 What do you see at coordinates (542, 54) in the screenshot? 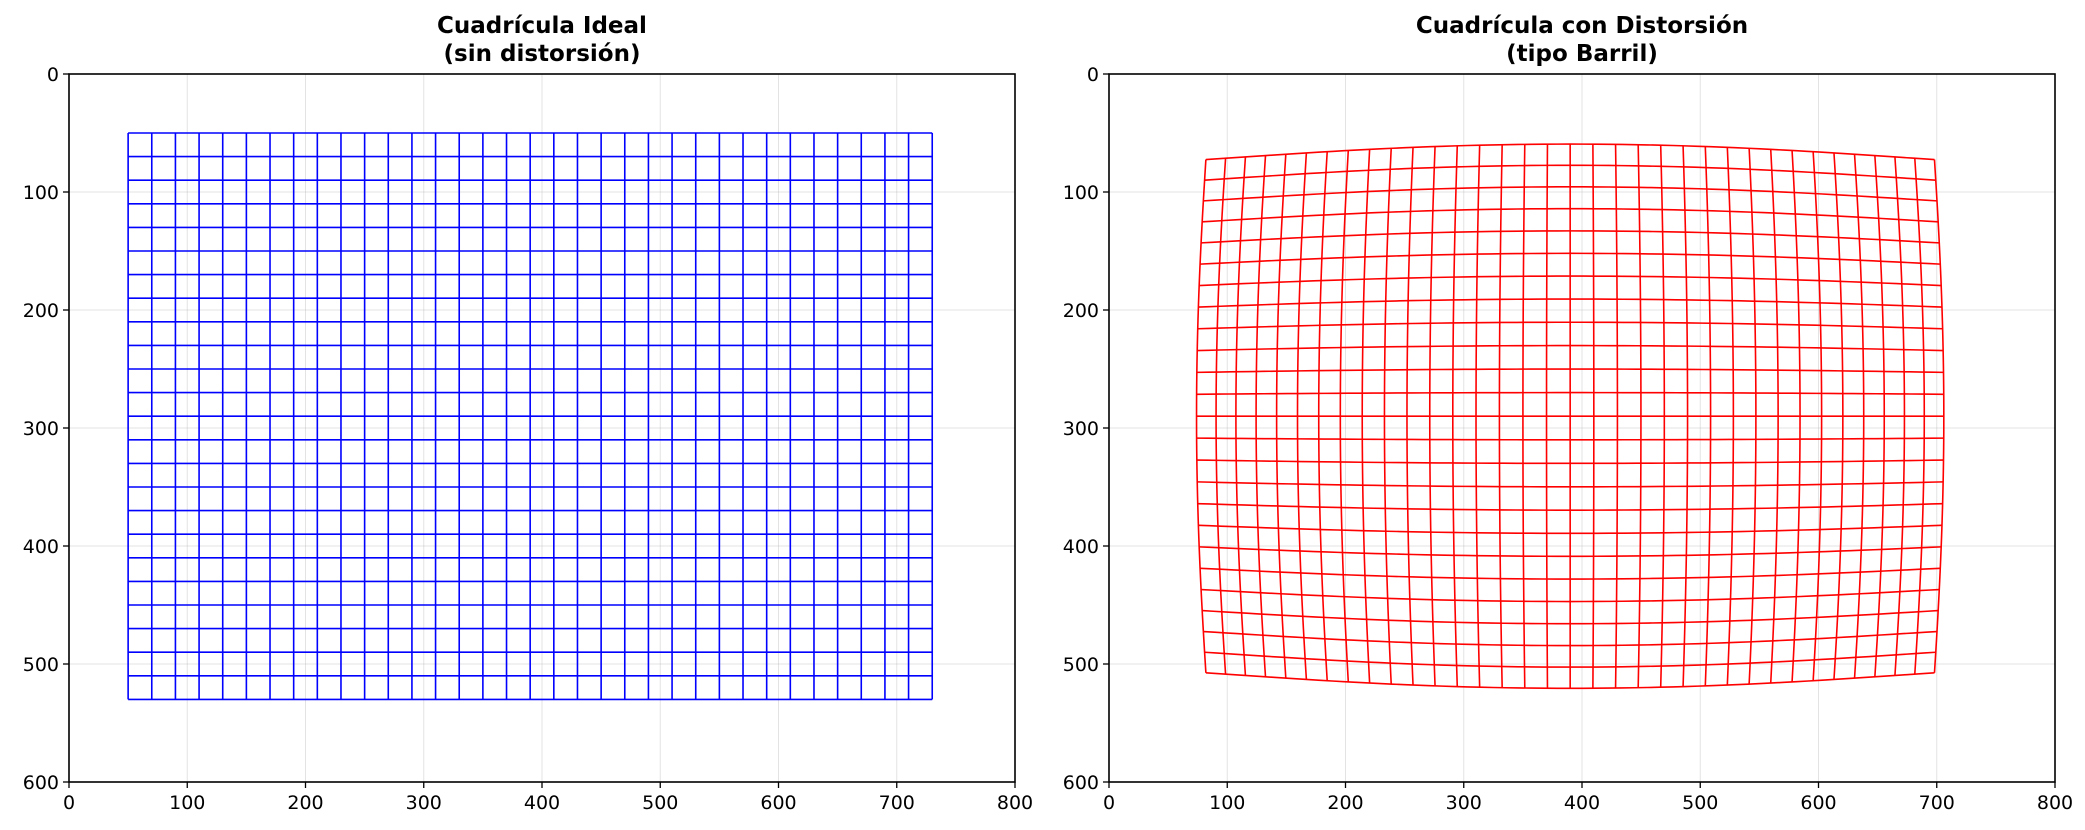
I see `chart-title-line: (sin distorsión)` at bounding box center [542, 54].